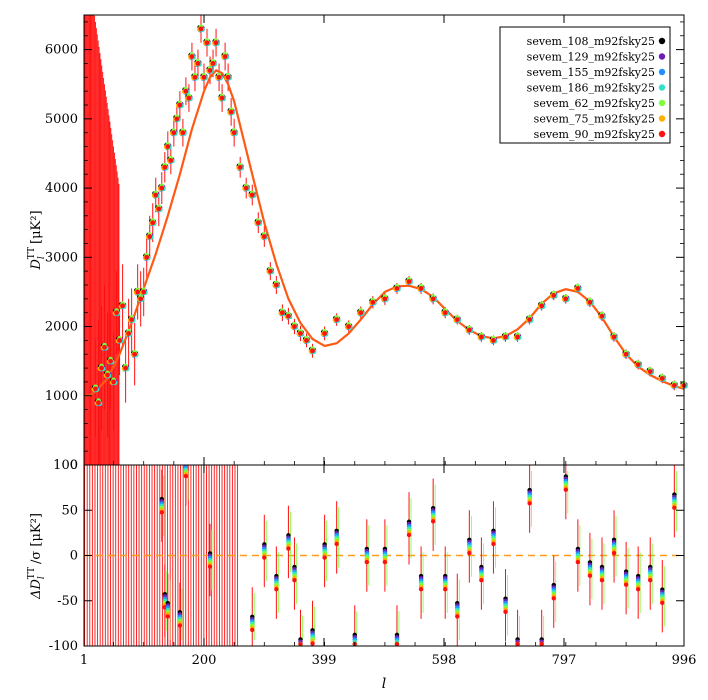 The width and height of the screenshot is (708, 700). Describe the element at coordinates (69, 510) in the screenshot. I see `ytick-label: 50` at that location.